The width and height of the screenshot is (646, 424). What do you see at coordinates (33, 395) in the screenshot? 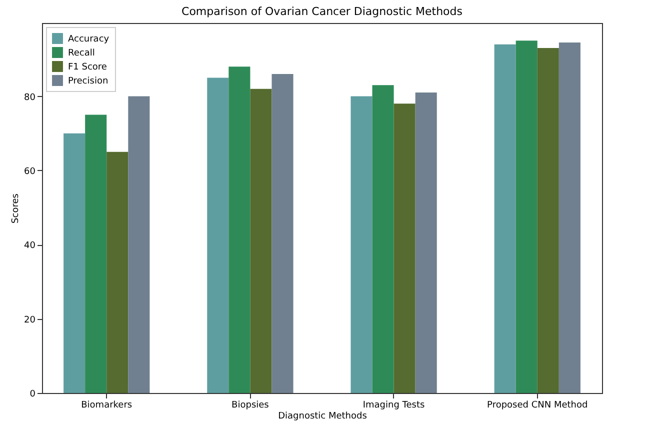
I see `y-tick-label: 0` at bounding box center [33, 395].